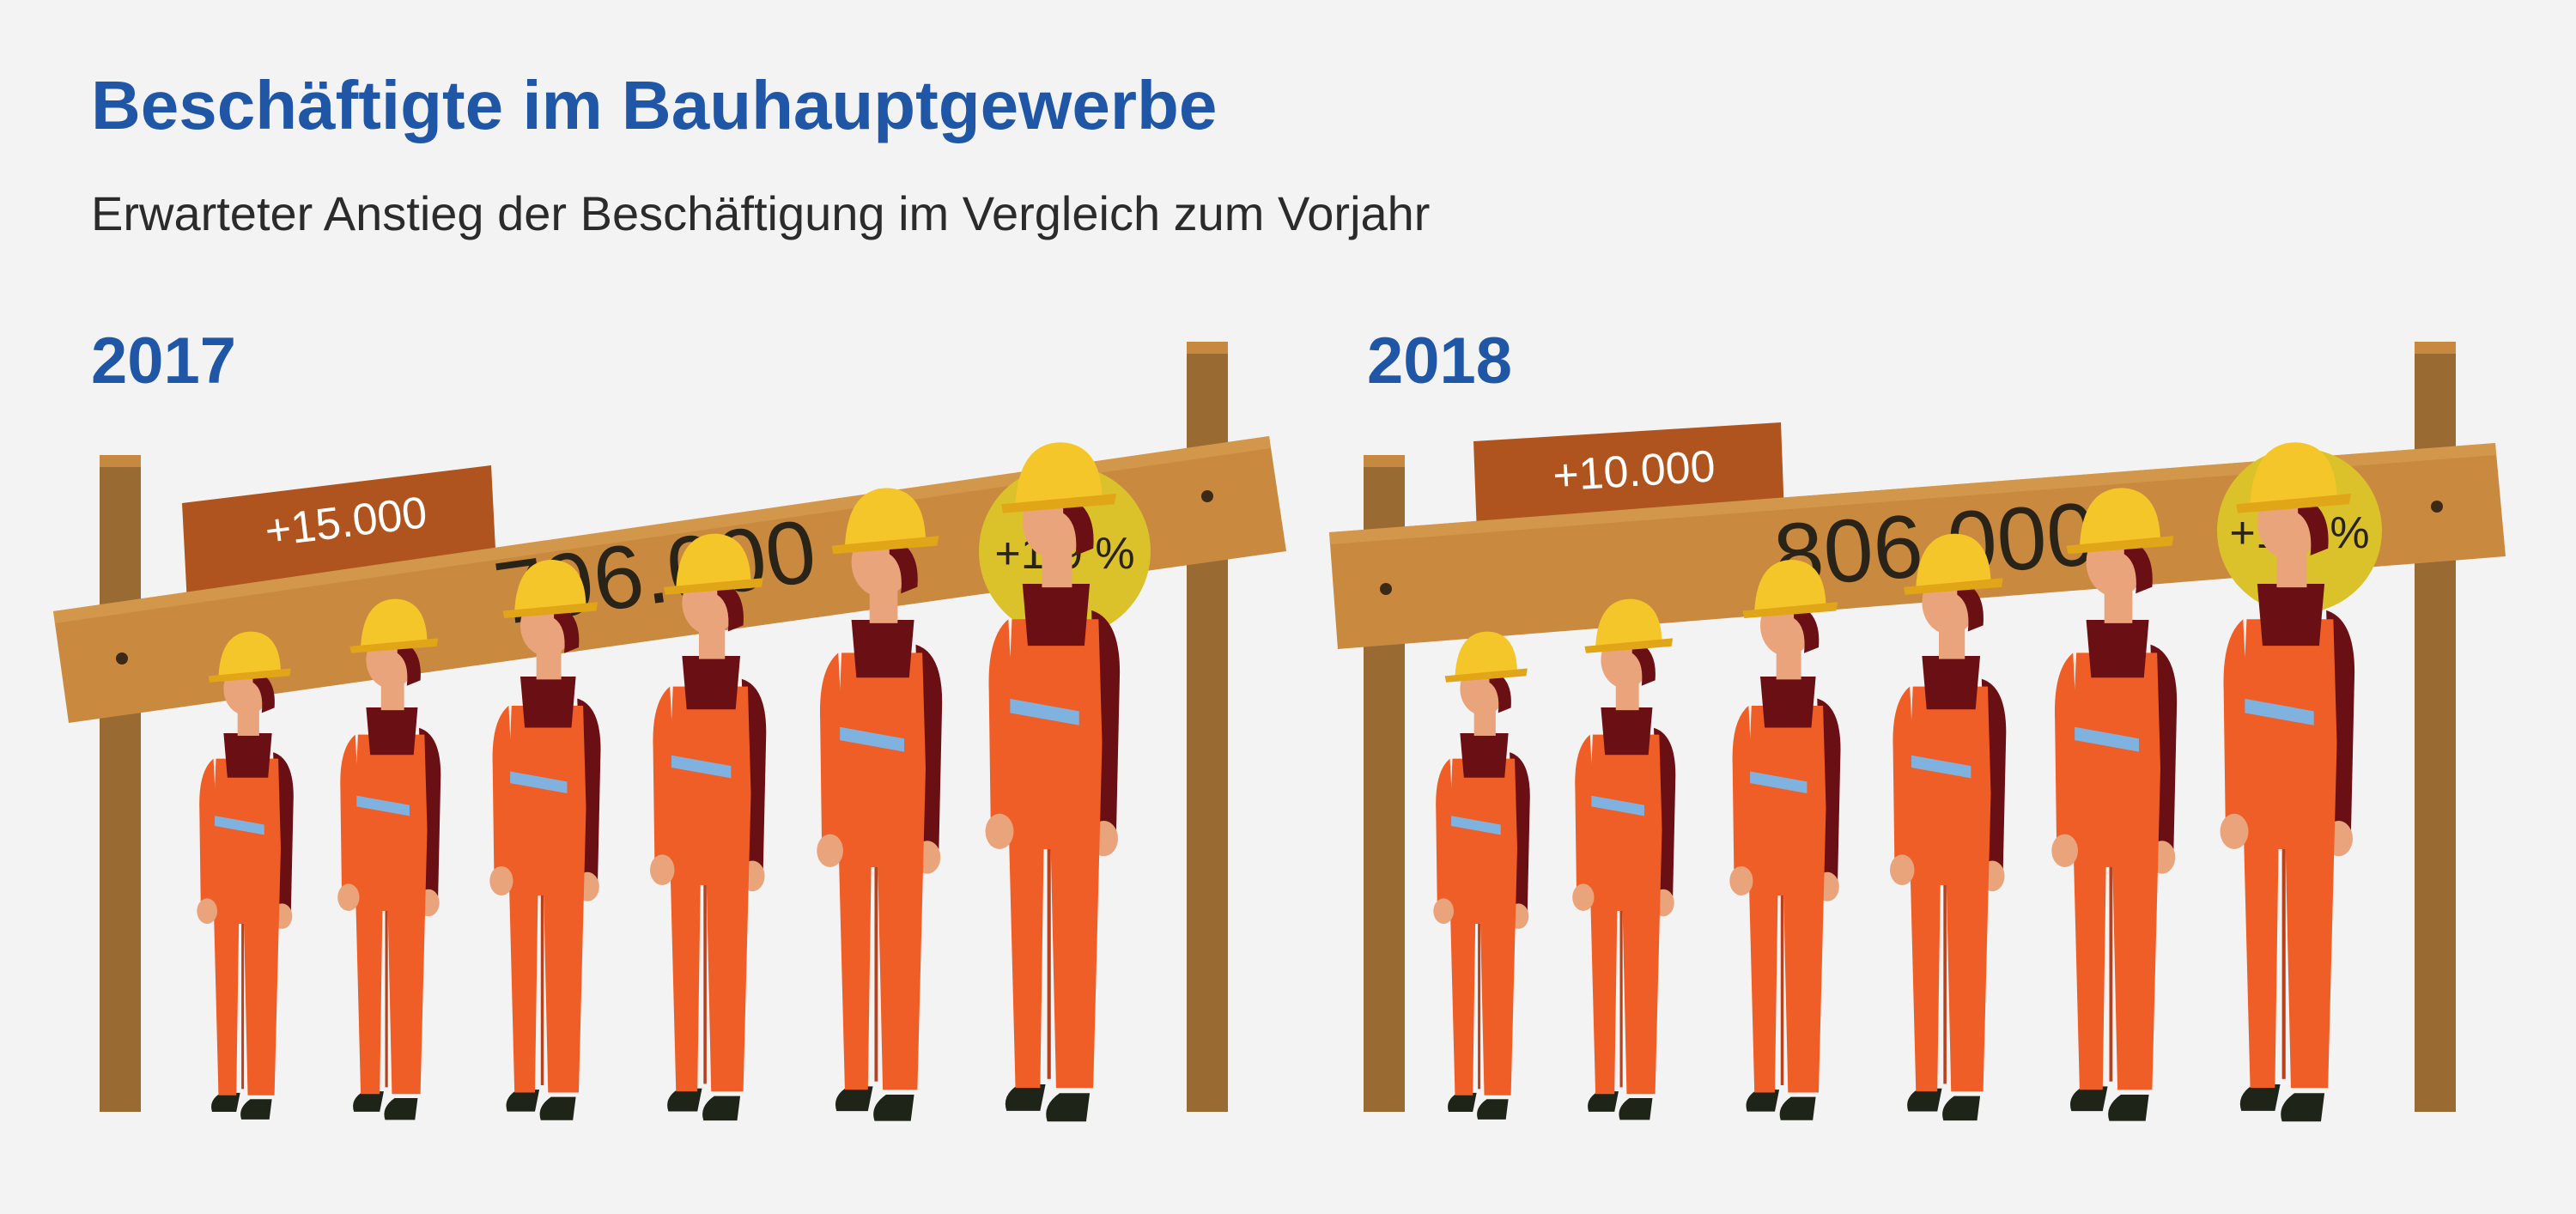 The image size is (2576, 1214). Describe the element at coordinates (1207, 348) in the screenshot. I see `right-post-cap-2017` at that location.